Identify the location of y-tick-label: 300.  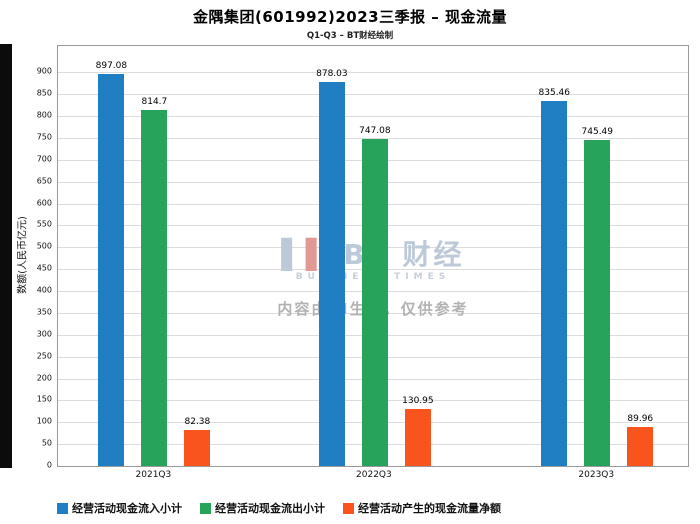
(44, 334).